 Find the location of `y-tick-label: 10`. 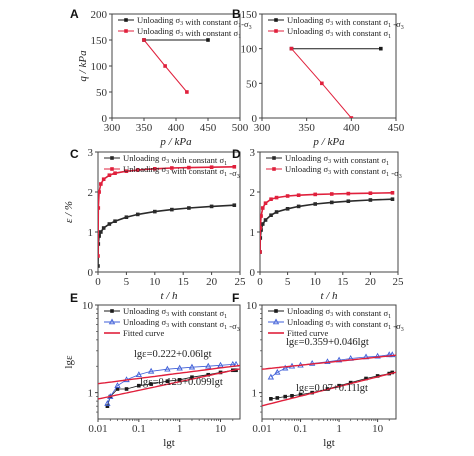

y-tick-label: 10 is located at coordinates (252, 306).